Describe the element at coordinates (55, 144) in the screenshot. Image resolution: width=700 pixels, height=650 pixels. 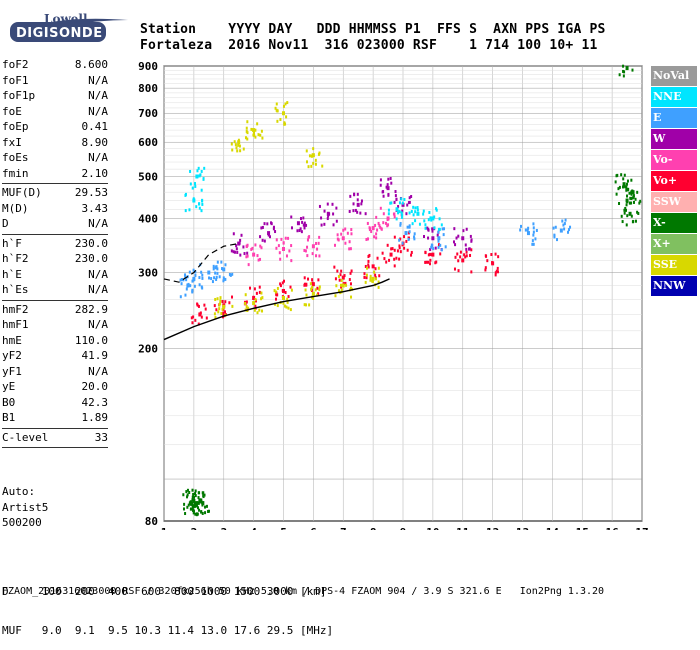
I see `param-row: fxI 8.90` at that location.